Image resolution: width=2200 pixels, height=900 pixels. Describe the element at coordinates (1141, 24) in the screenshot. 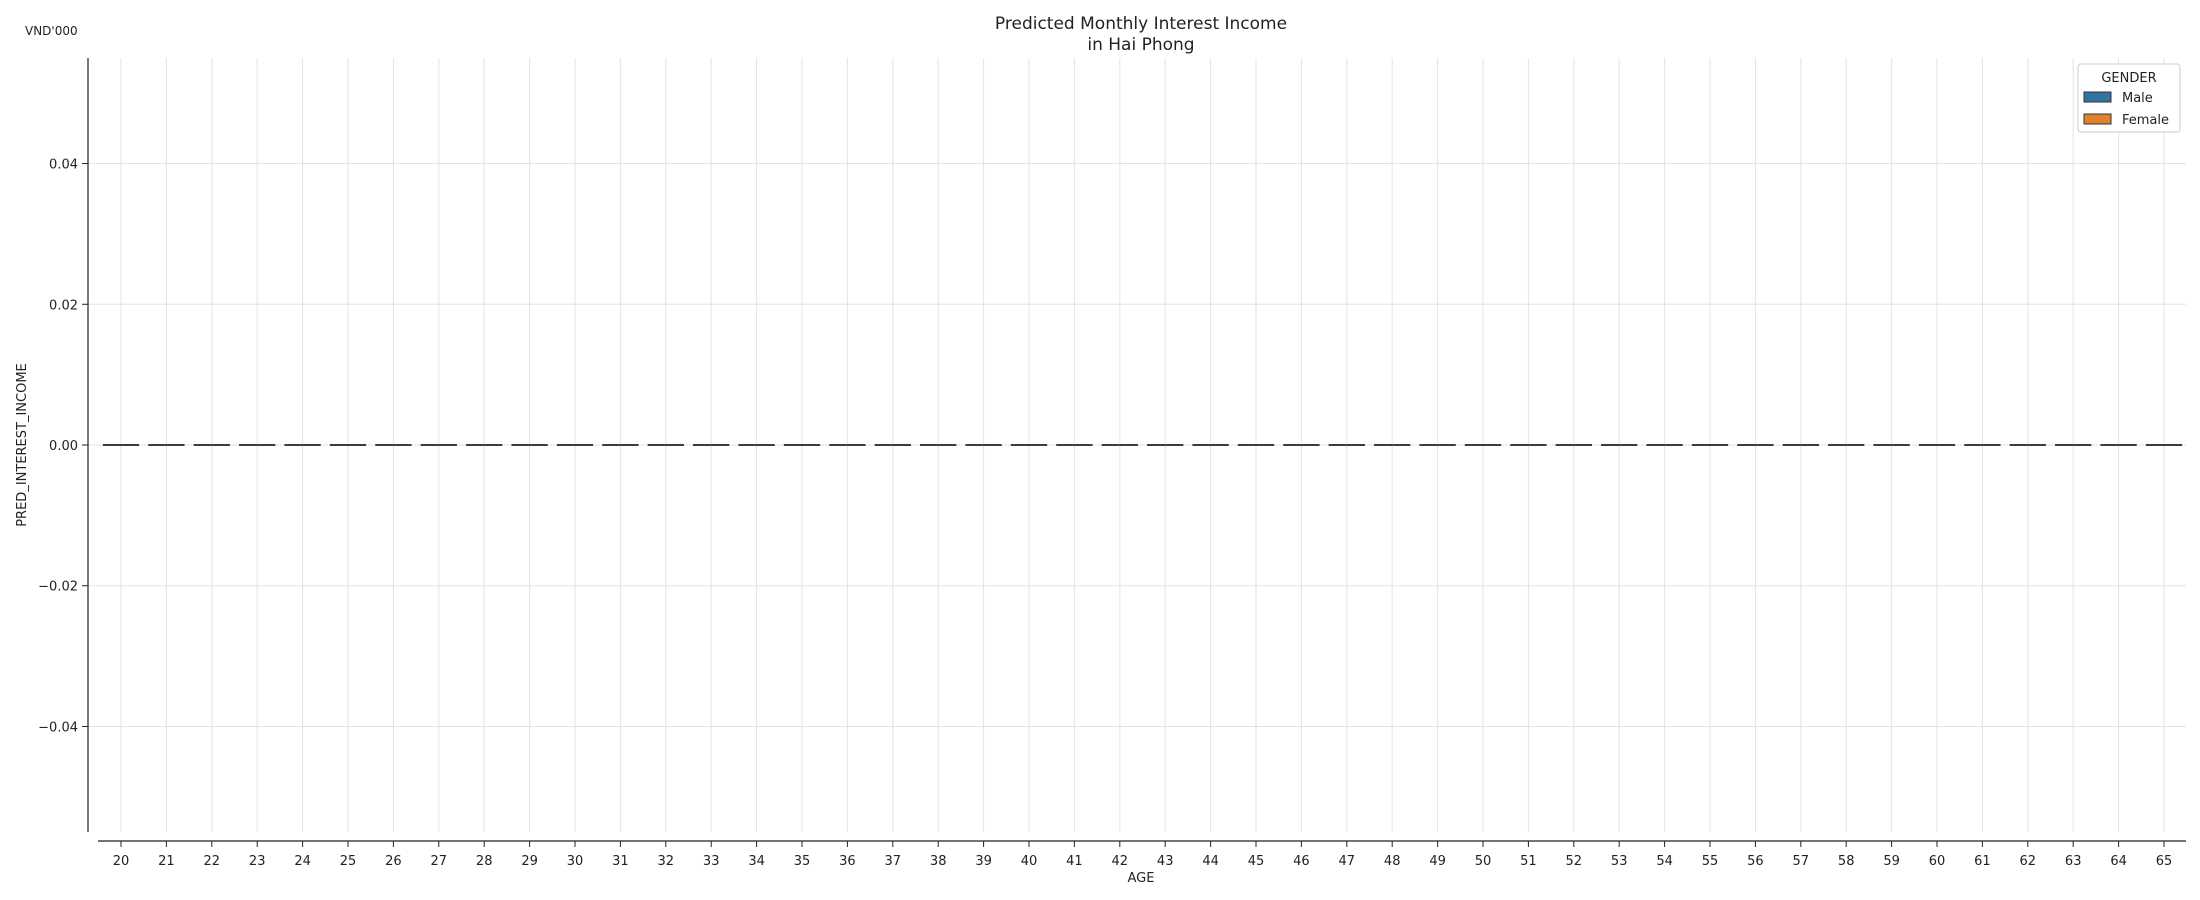

I see `chart-title-line-1: Predicted Monthly Interest Income` at that location.